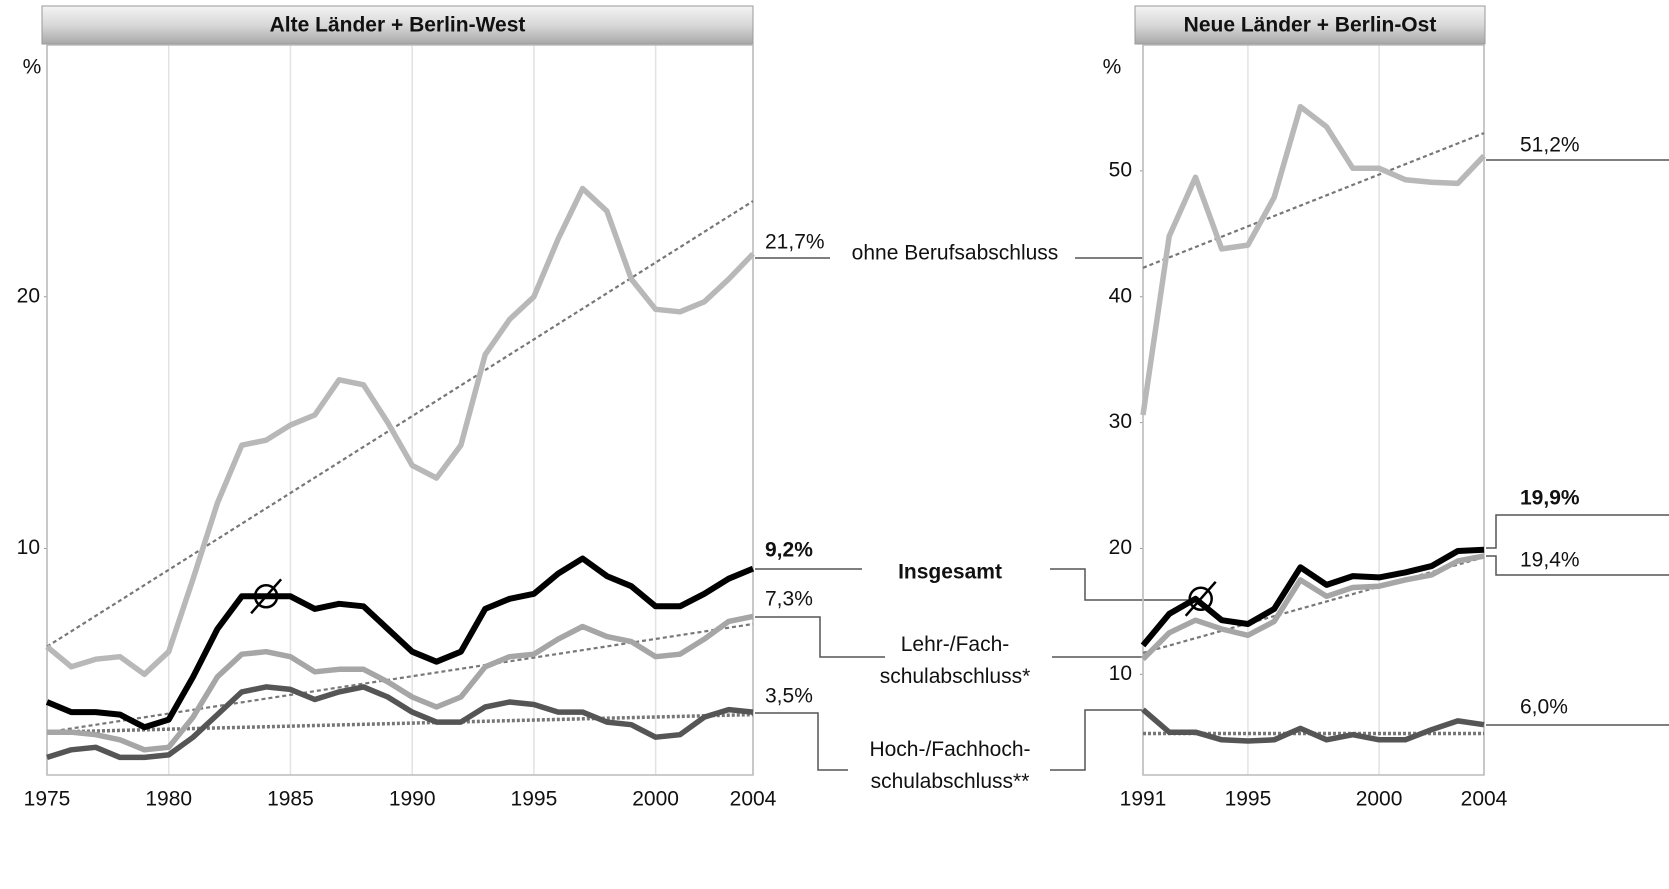 This screenshot has width=1669, height=889. I want to click on x-tick-label: 1985, so click(290, 799).